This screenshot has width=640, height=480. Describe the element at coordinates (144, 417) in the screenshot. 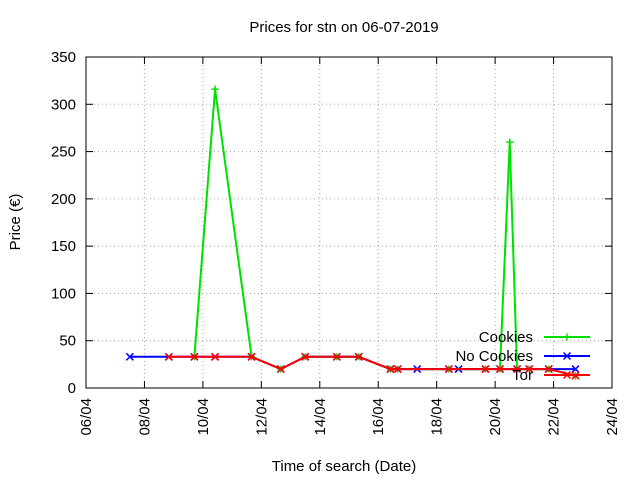

I see `x-tick-label: 08/04` at that location.